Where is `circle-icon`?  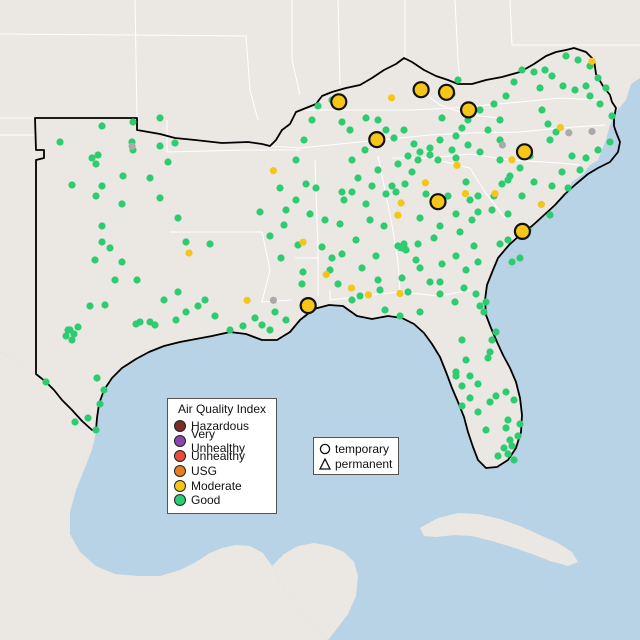 circle-icon is located at coordinates (325, 448).